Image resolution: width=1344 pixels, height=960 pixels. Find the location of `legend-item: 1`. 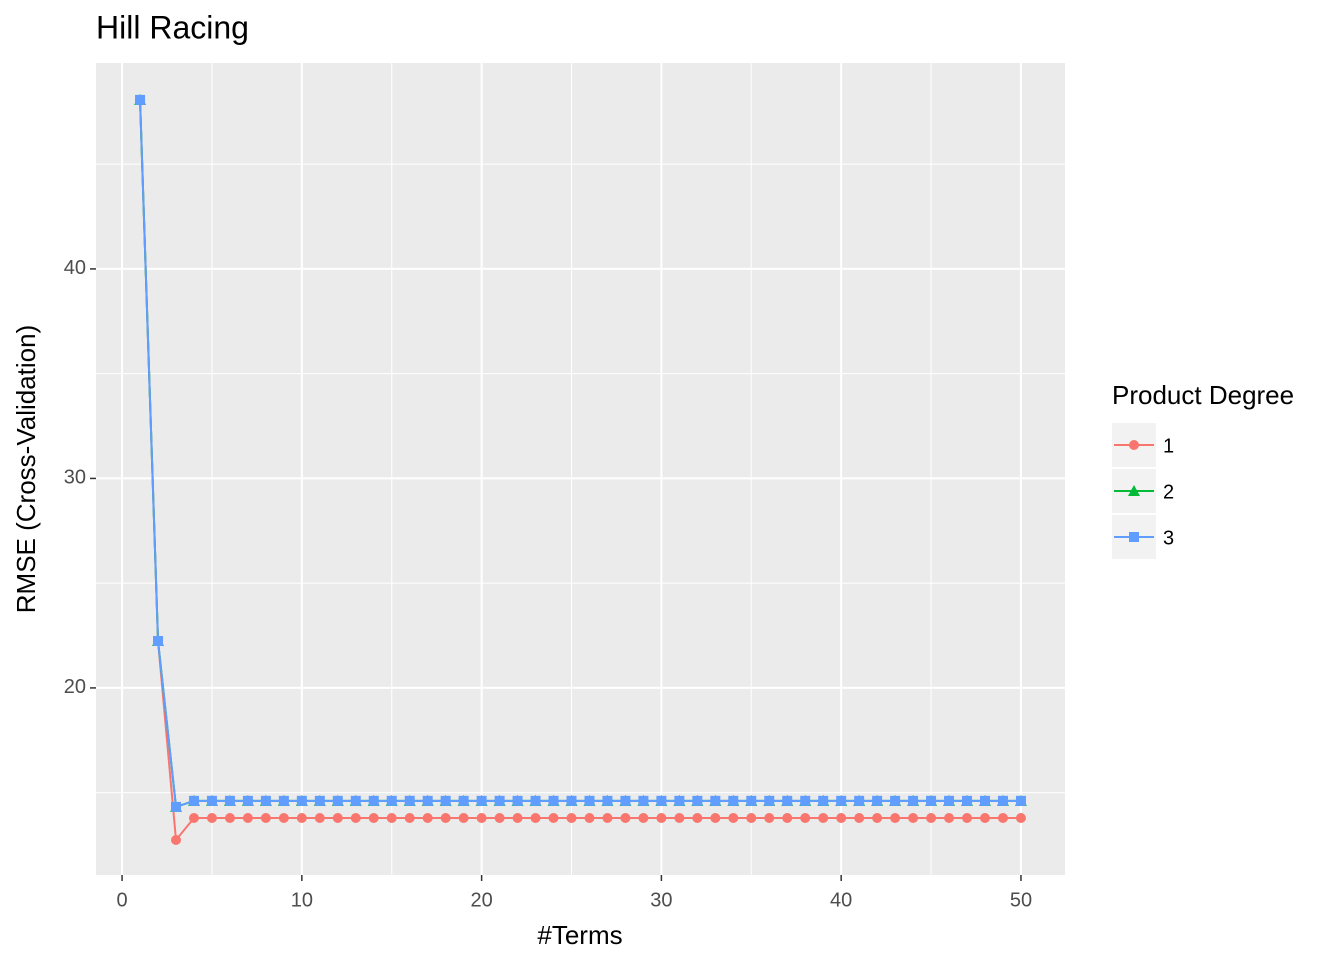

legend-item: 1 is located at coordinates (1143, 445).